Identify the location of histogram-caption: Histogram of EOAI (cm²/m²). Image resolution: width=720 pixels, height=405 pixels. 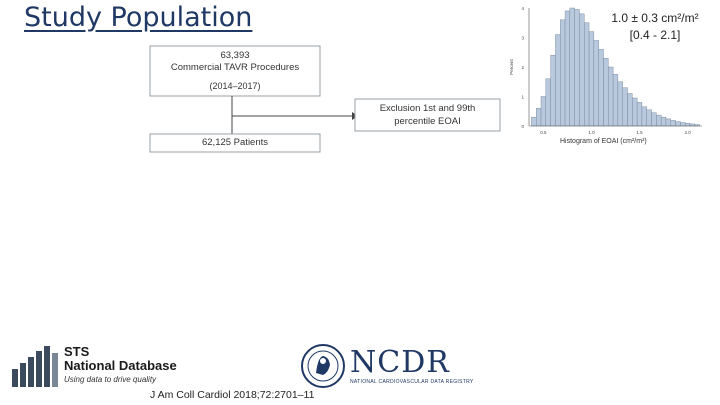
(603, 141).